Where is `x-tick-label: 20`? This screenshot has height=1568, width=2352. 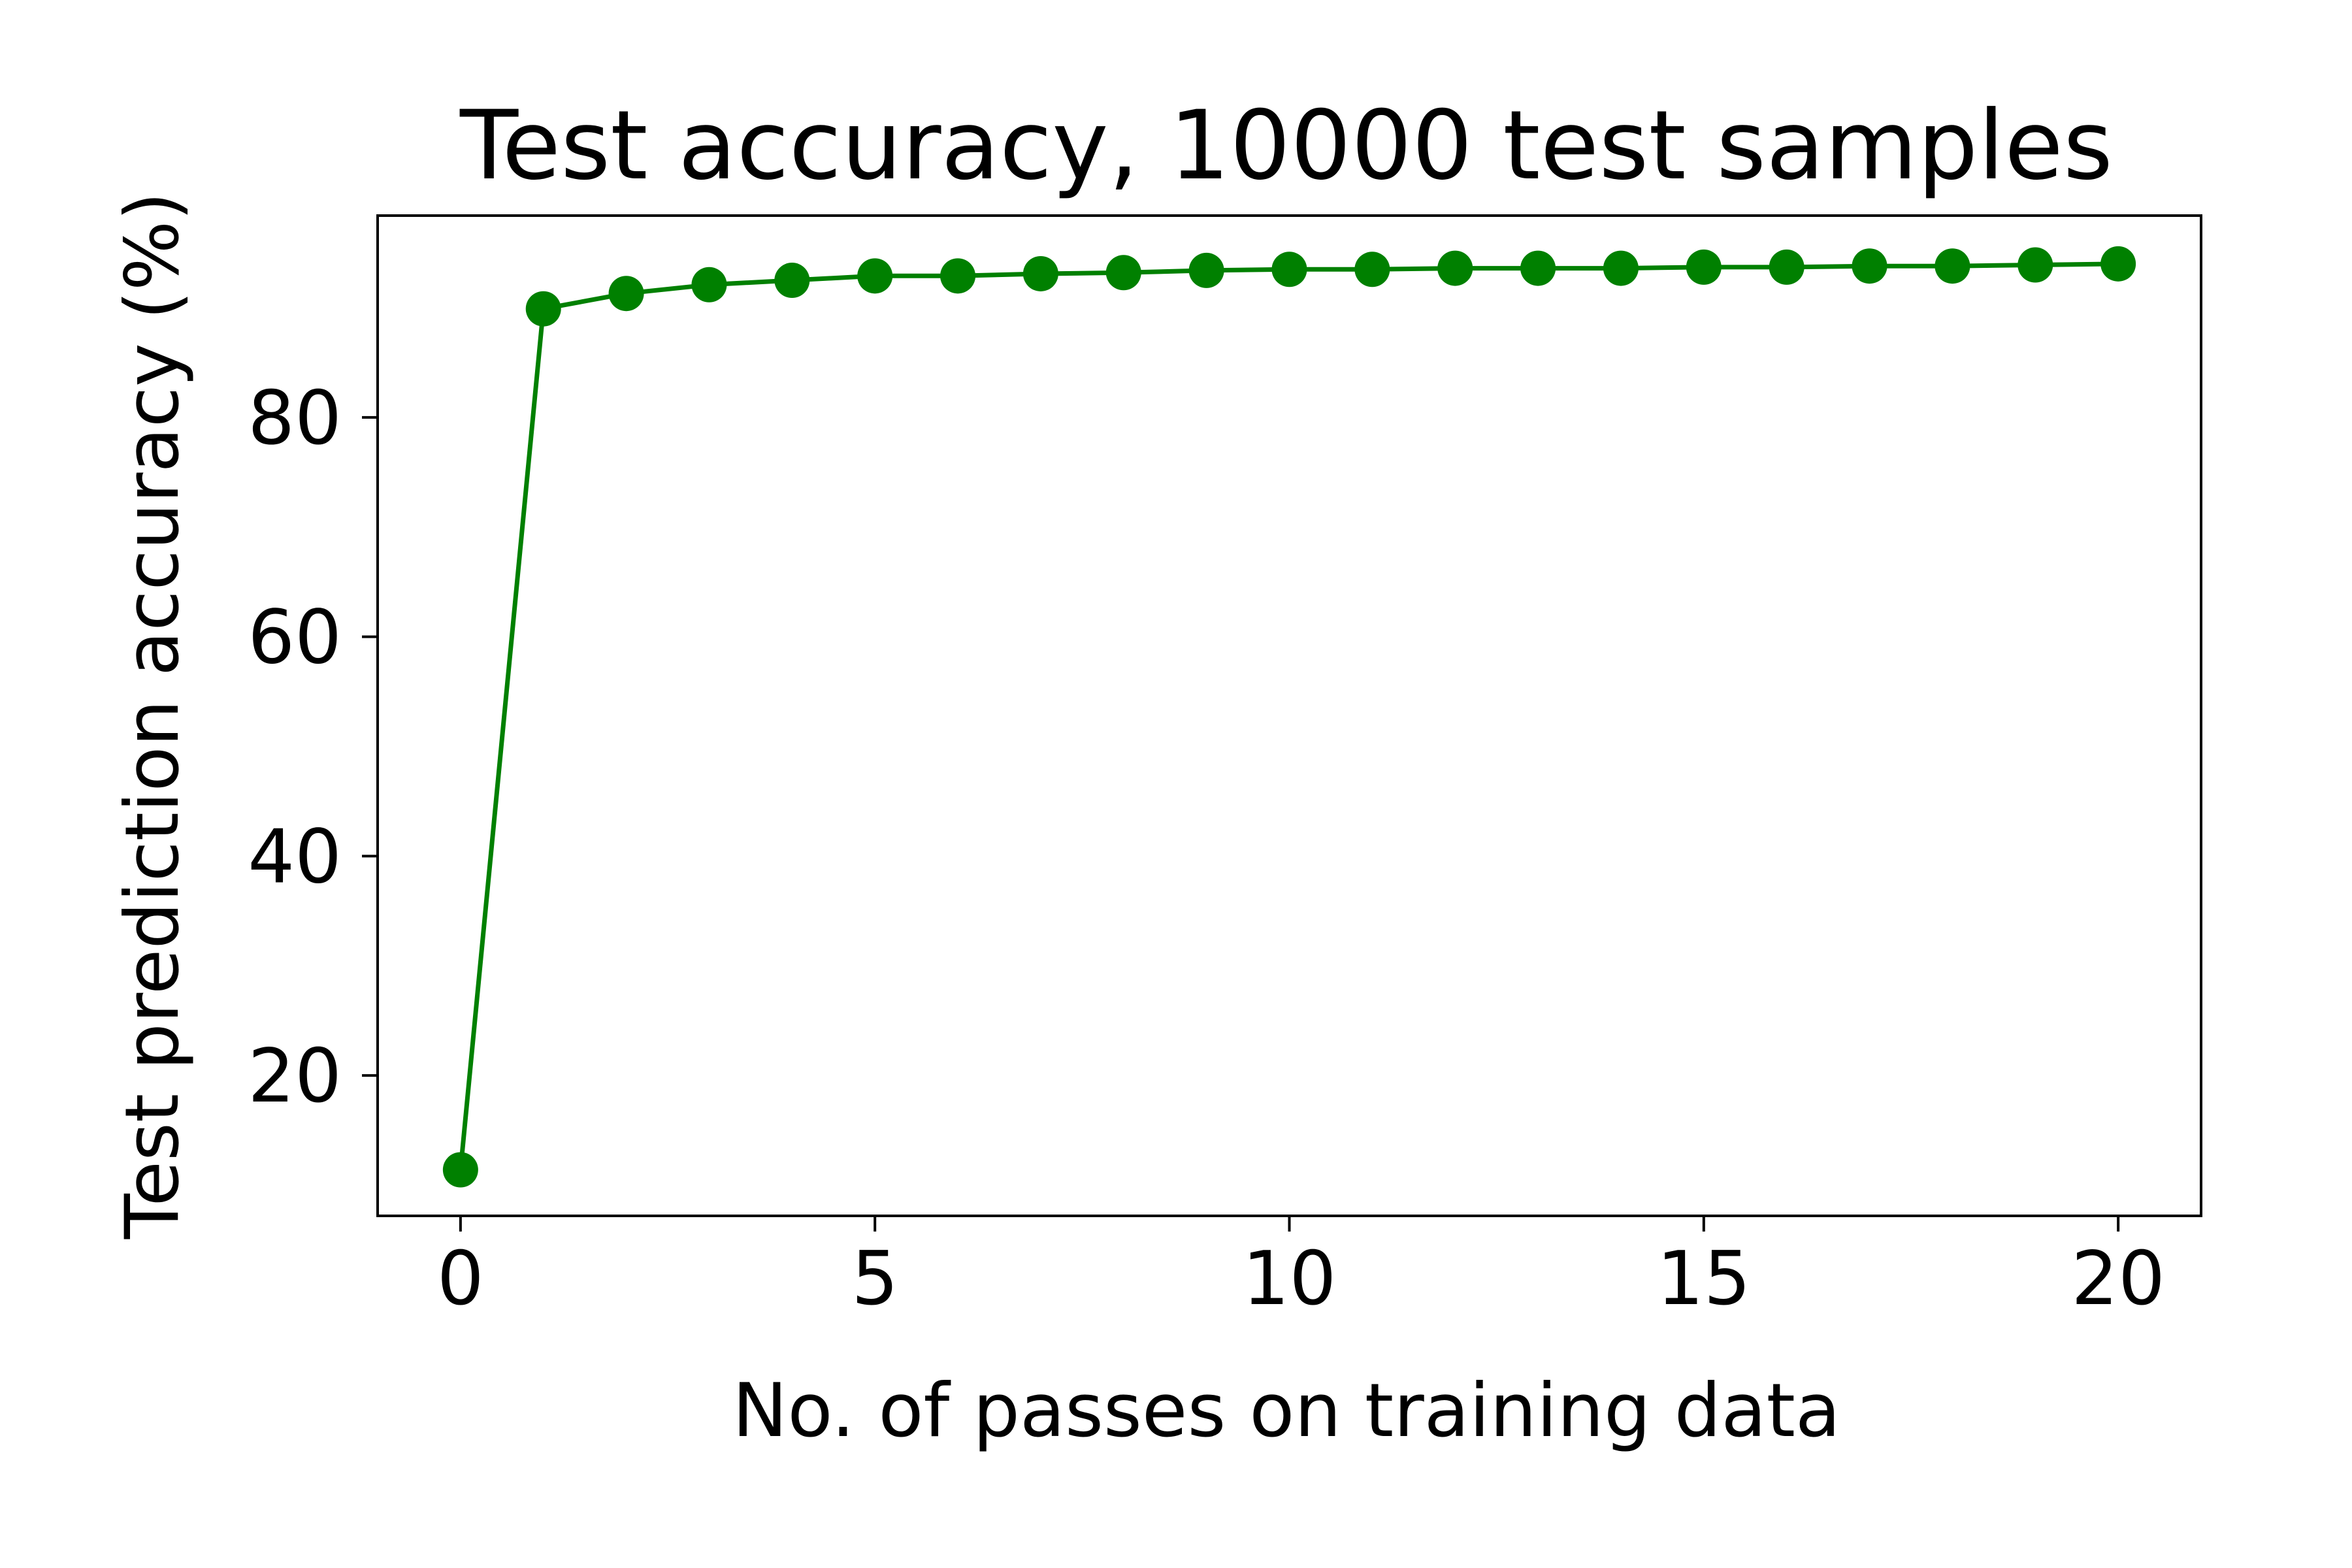
x-tick-label: 20 is located at coordinates (2118, 1278).